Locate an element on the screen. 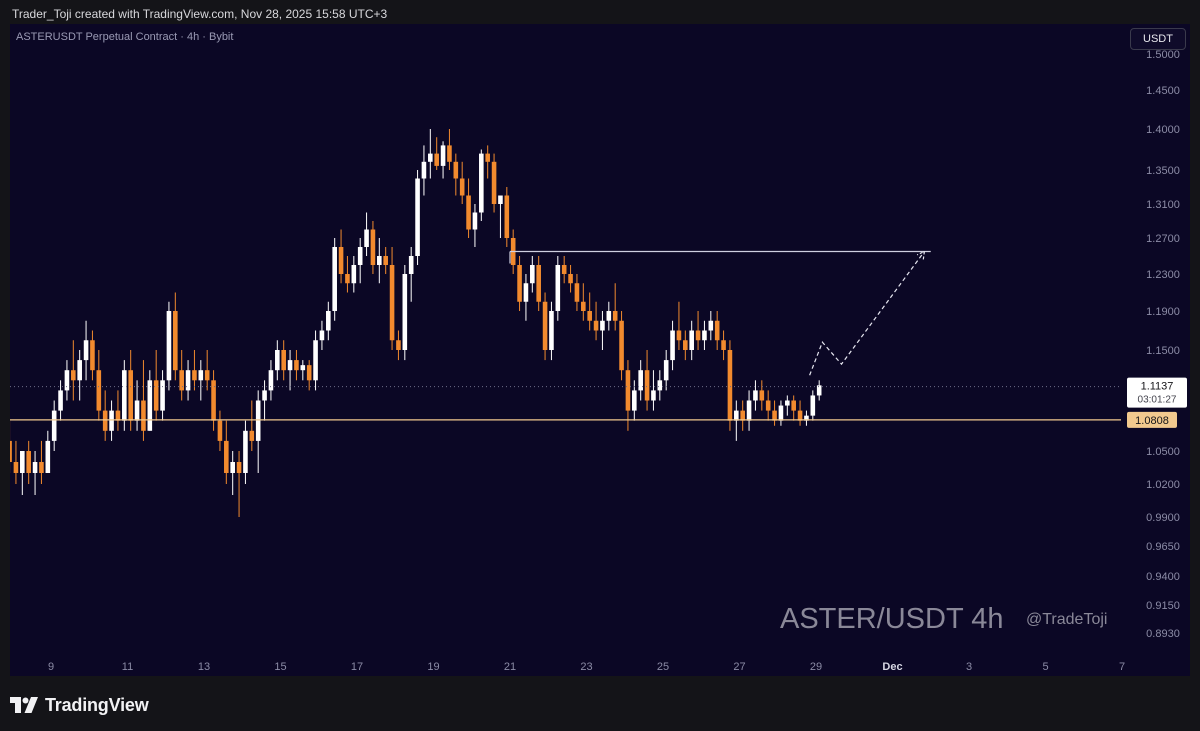 This screenshot has width=1200, height=731. support-price-label-bg is located at coordinates (1152, 419).